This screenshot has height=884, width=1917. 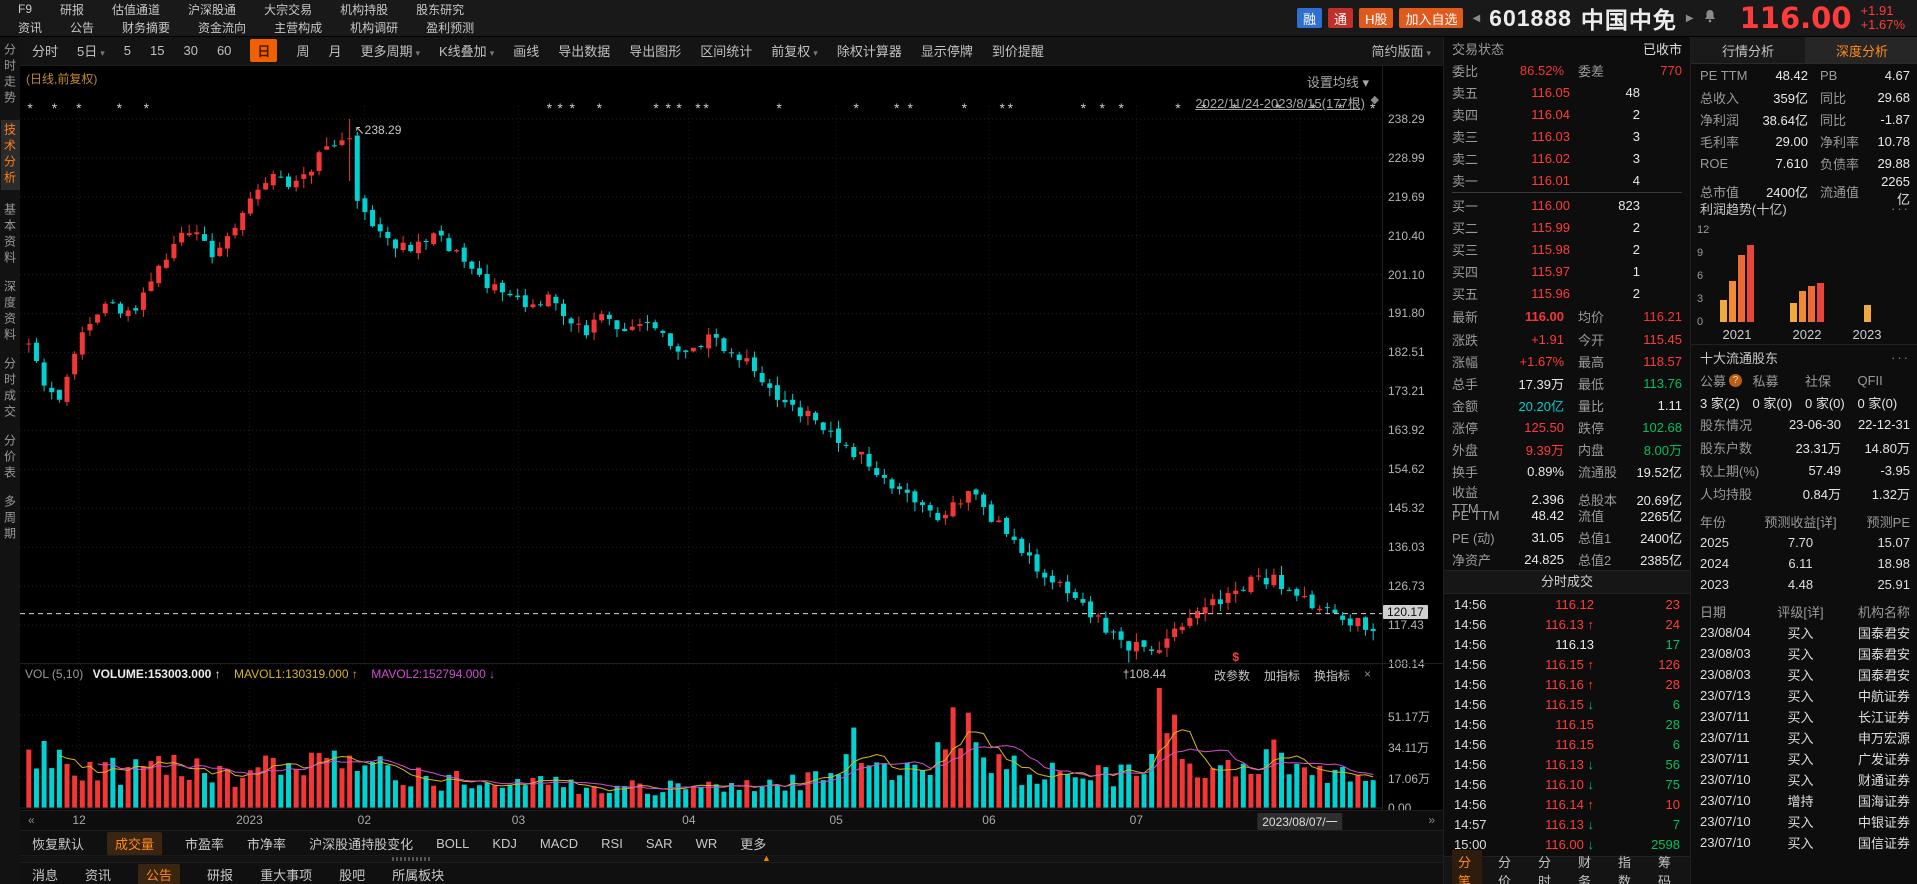 I want to click on menu-item: 股东研究, so click(x=440, y=9).